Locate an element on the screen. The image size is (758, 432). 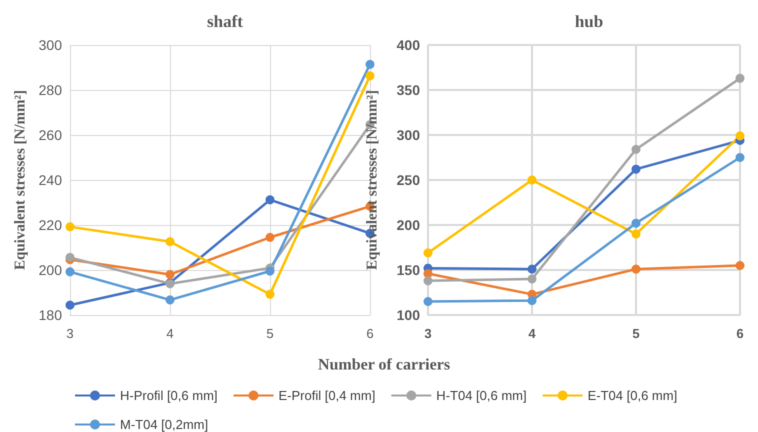
y-tick-label: 240 is located at coordinates (50, 180).